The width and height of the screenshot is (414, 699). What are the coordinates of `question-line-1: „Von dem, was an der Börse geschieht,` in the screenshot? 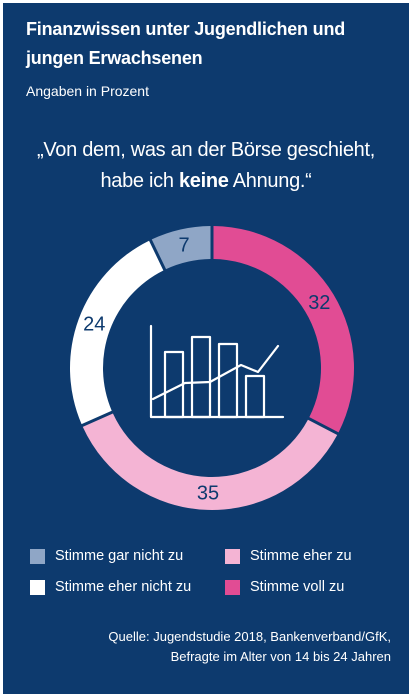 It's located at (206, 150).